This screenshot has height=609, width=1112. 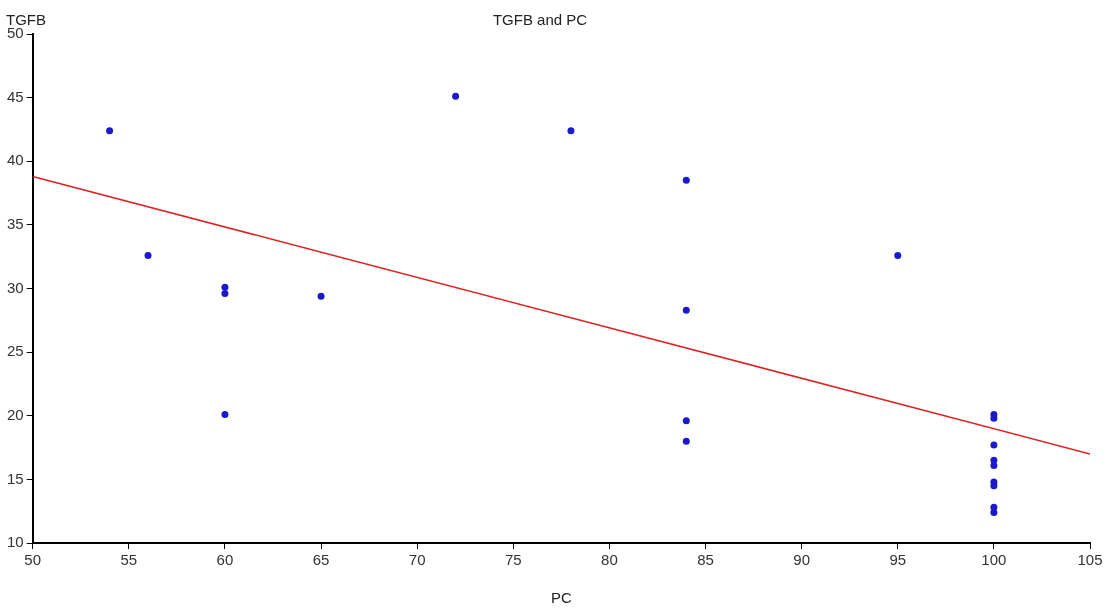 I want to click on y-tick-label: 40, so click(x=15, y=160).